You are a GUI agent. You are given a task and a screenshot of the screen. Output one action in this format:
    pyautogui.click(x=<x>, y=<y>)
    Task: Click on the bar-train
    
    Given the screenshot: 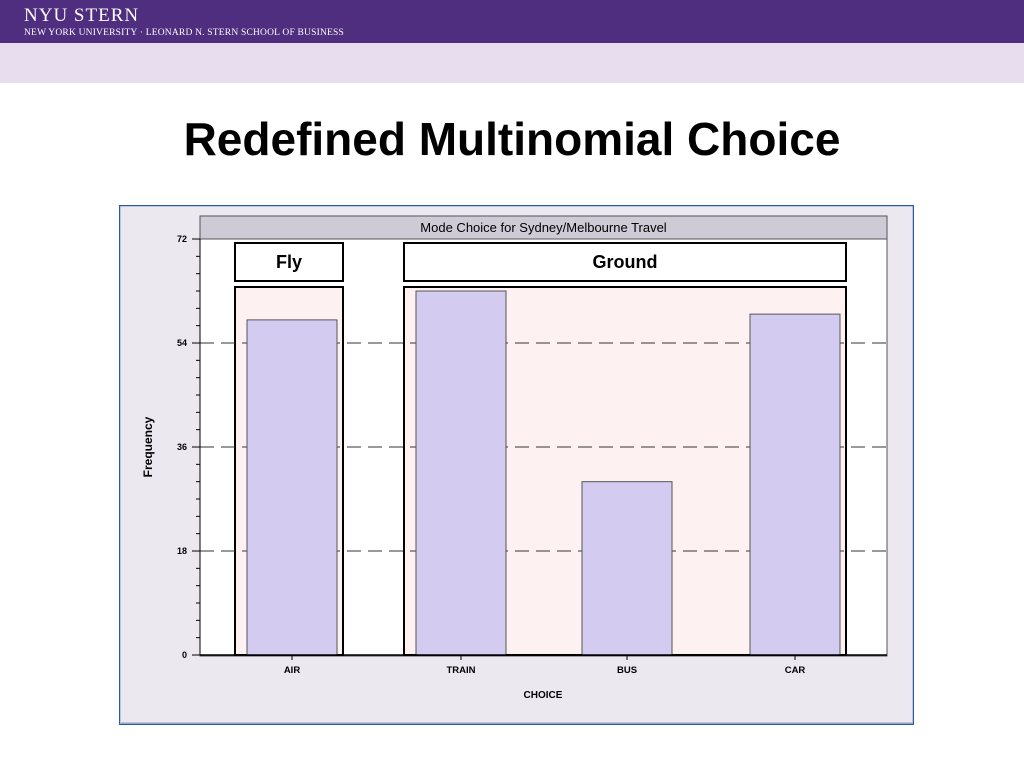 What is the action you would take?
    pyautogui.click(x=461, y=473)
    